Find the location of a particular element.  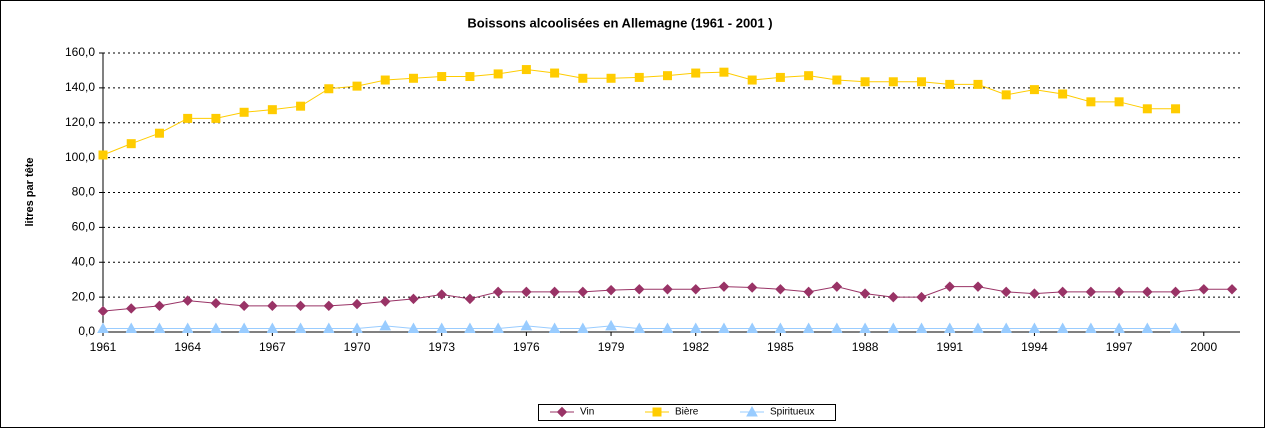

legend-box is located at coordinates (687, 412).